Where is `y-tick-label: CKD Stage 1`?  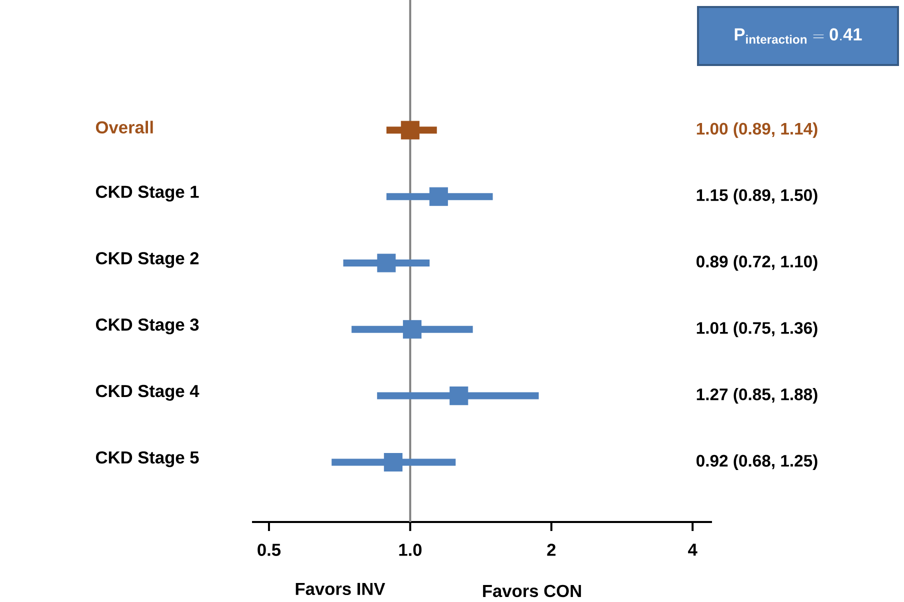
y-tick-label: CKD Stage 1 is located at coordinates (147, 194).